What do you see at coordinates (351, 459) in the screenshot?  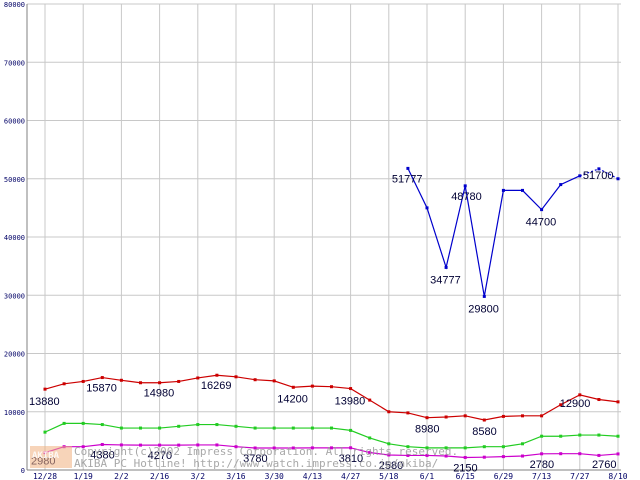 I see `data-label: 3810` at bounding box center [351, 459].